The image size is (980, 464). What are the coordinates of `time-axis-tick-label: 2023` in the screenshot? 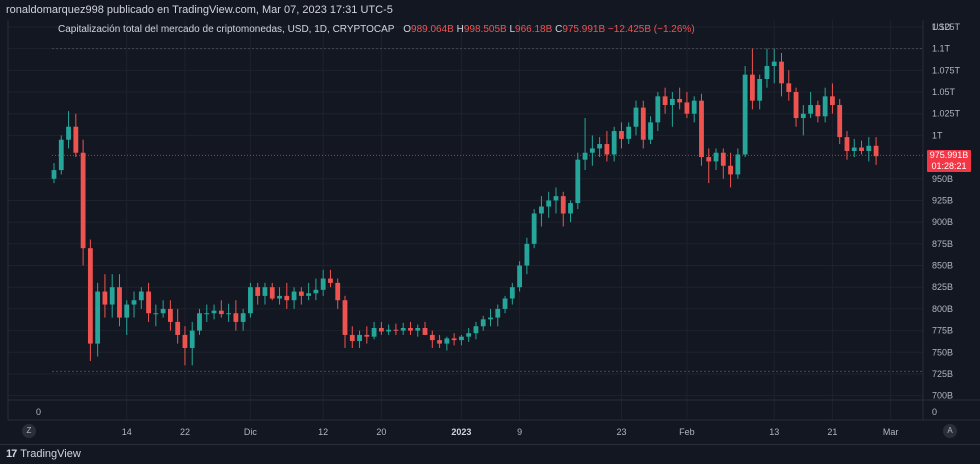 It's located at (461, 432).